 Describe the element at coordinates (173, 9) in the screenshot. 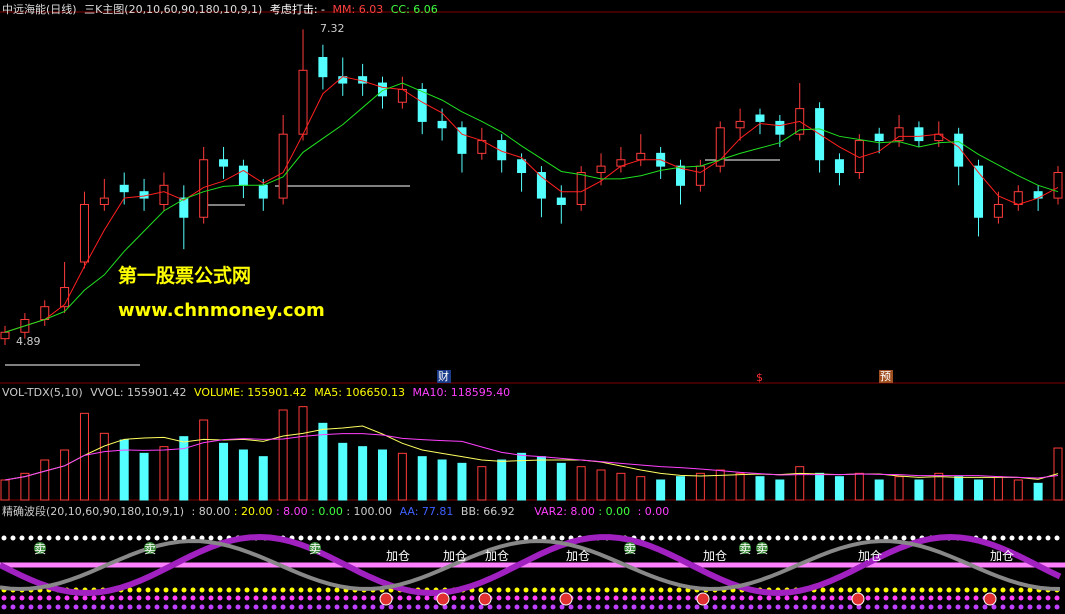

I see `indicator-name: 三K主图(20,10,60,90,180,10,9,1)` at that location.